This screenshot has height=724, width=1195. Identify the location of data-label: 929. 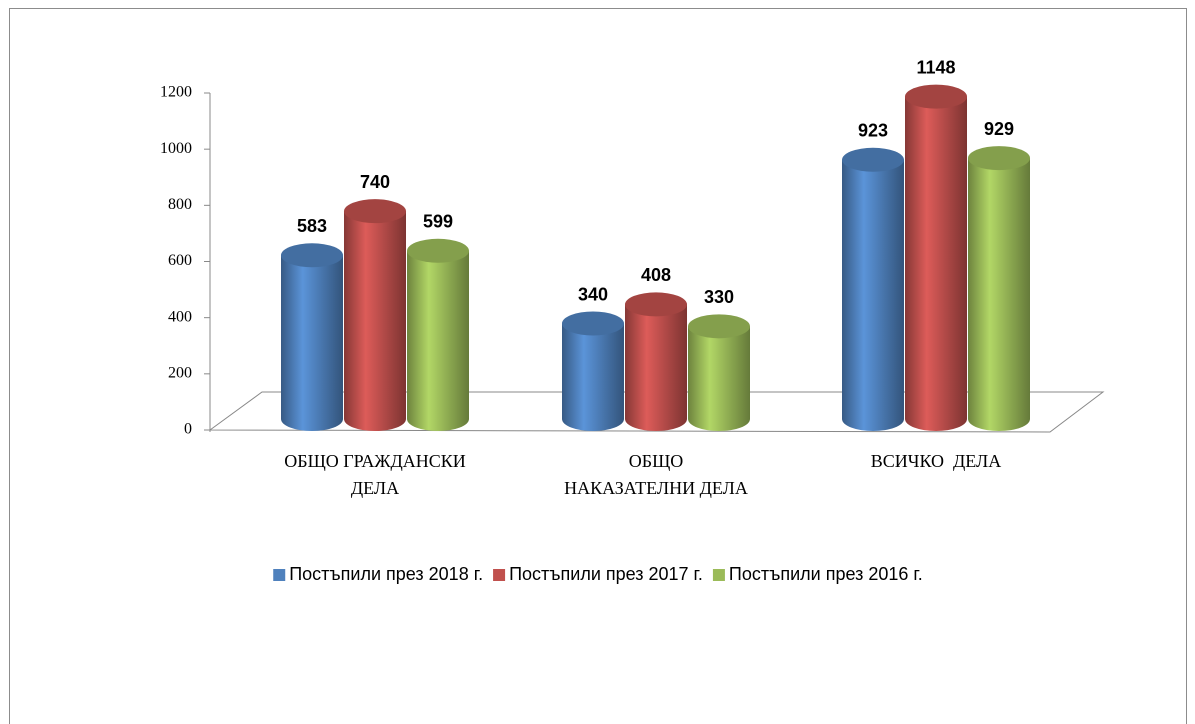
(999, 129).